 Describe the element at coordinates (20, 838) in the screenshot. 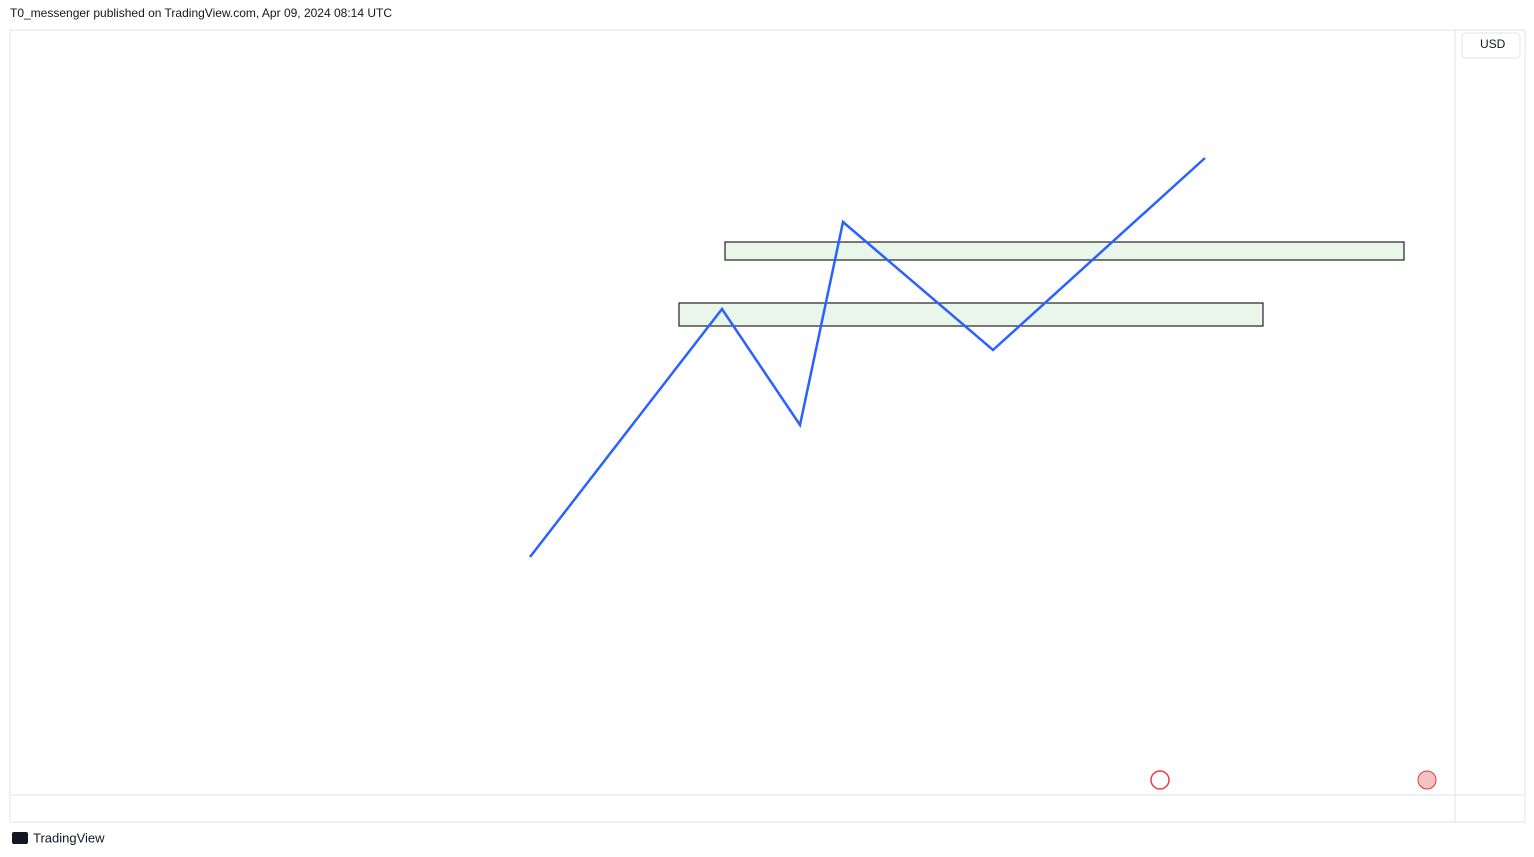

I see `logo` at that location.